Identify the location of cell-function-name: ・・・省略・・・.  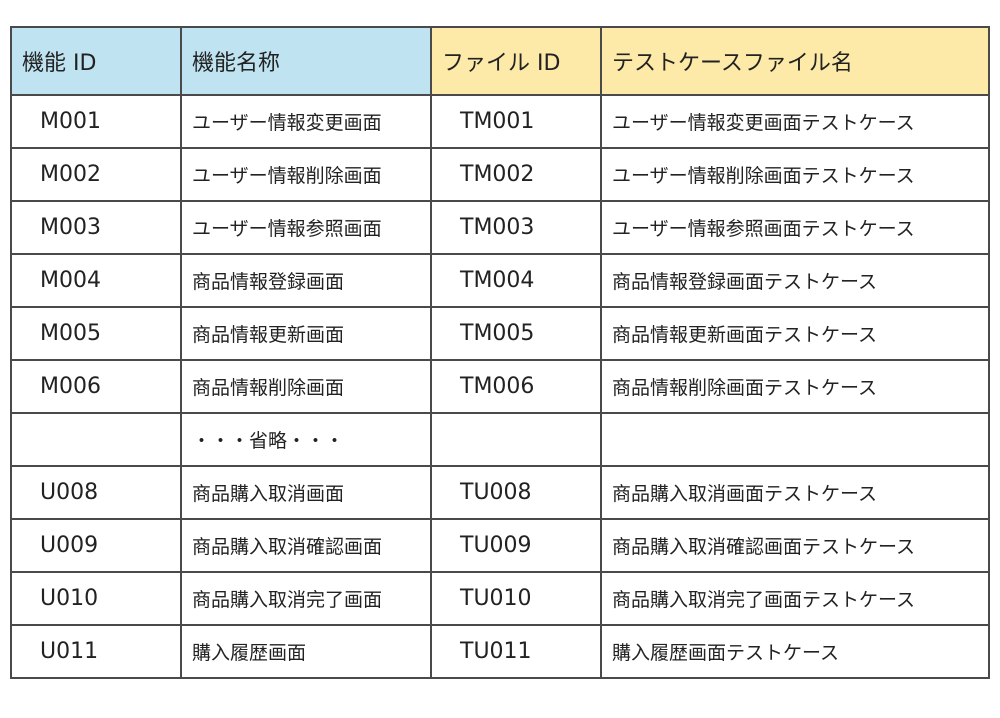
(306, 439).